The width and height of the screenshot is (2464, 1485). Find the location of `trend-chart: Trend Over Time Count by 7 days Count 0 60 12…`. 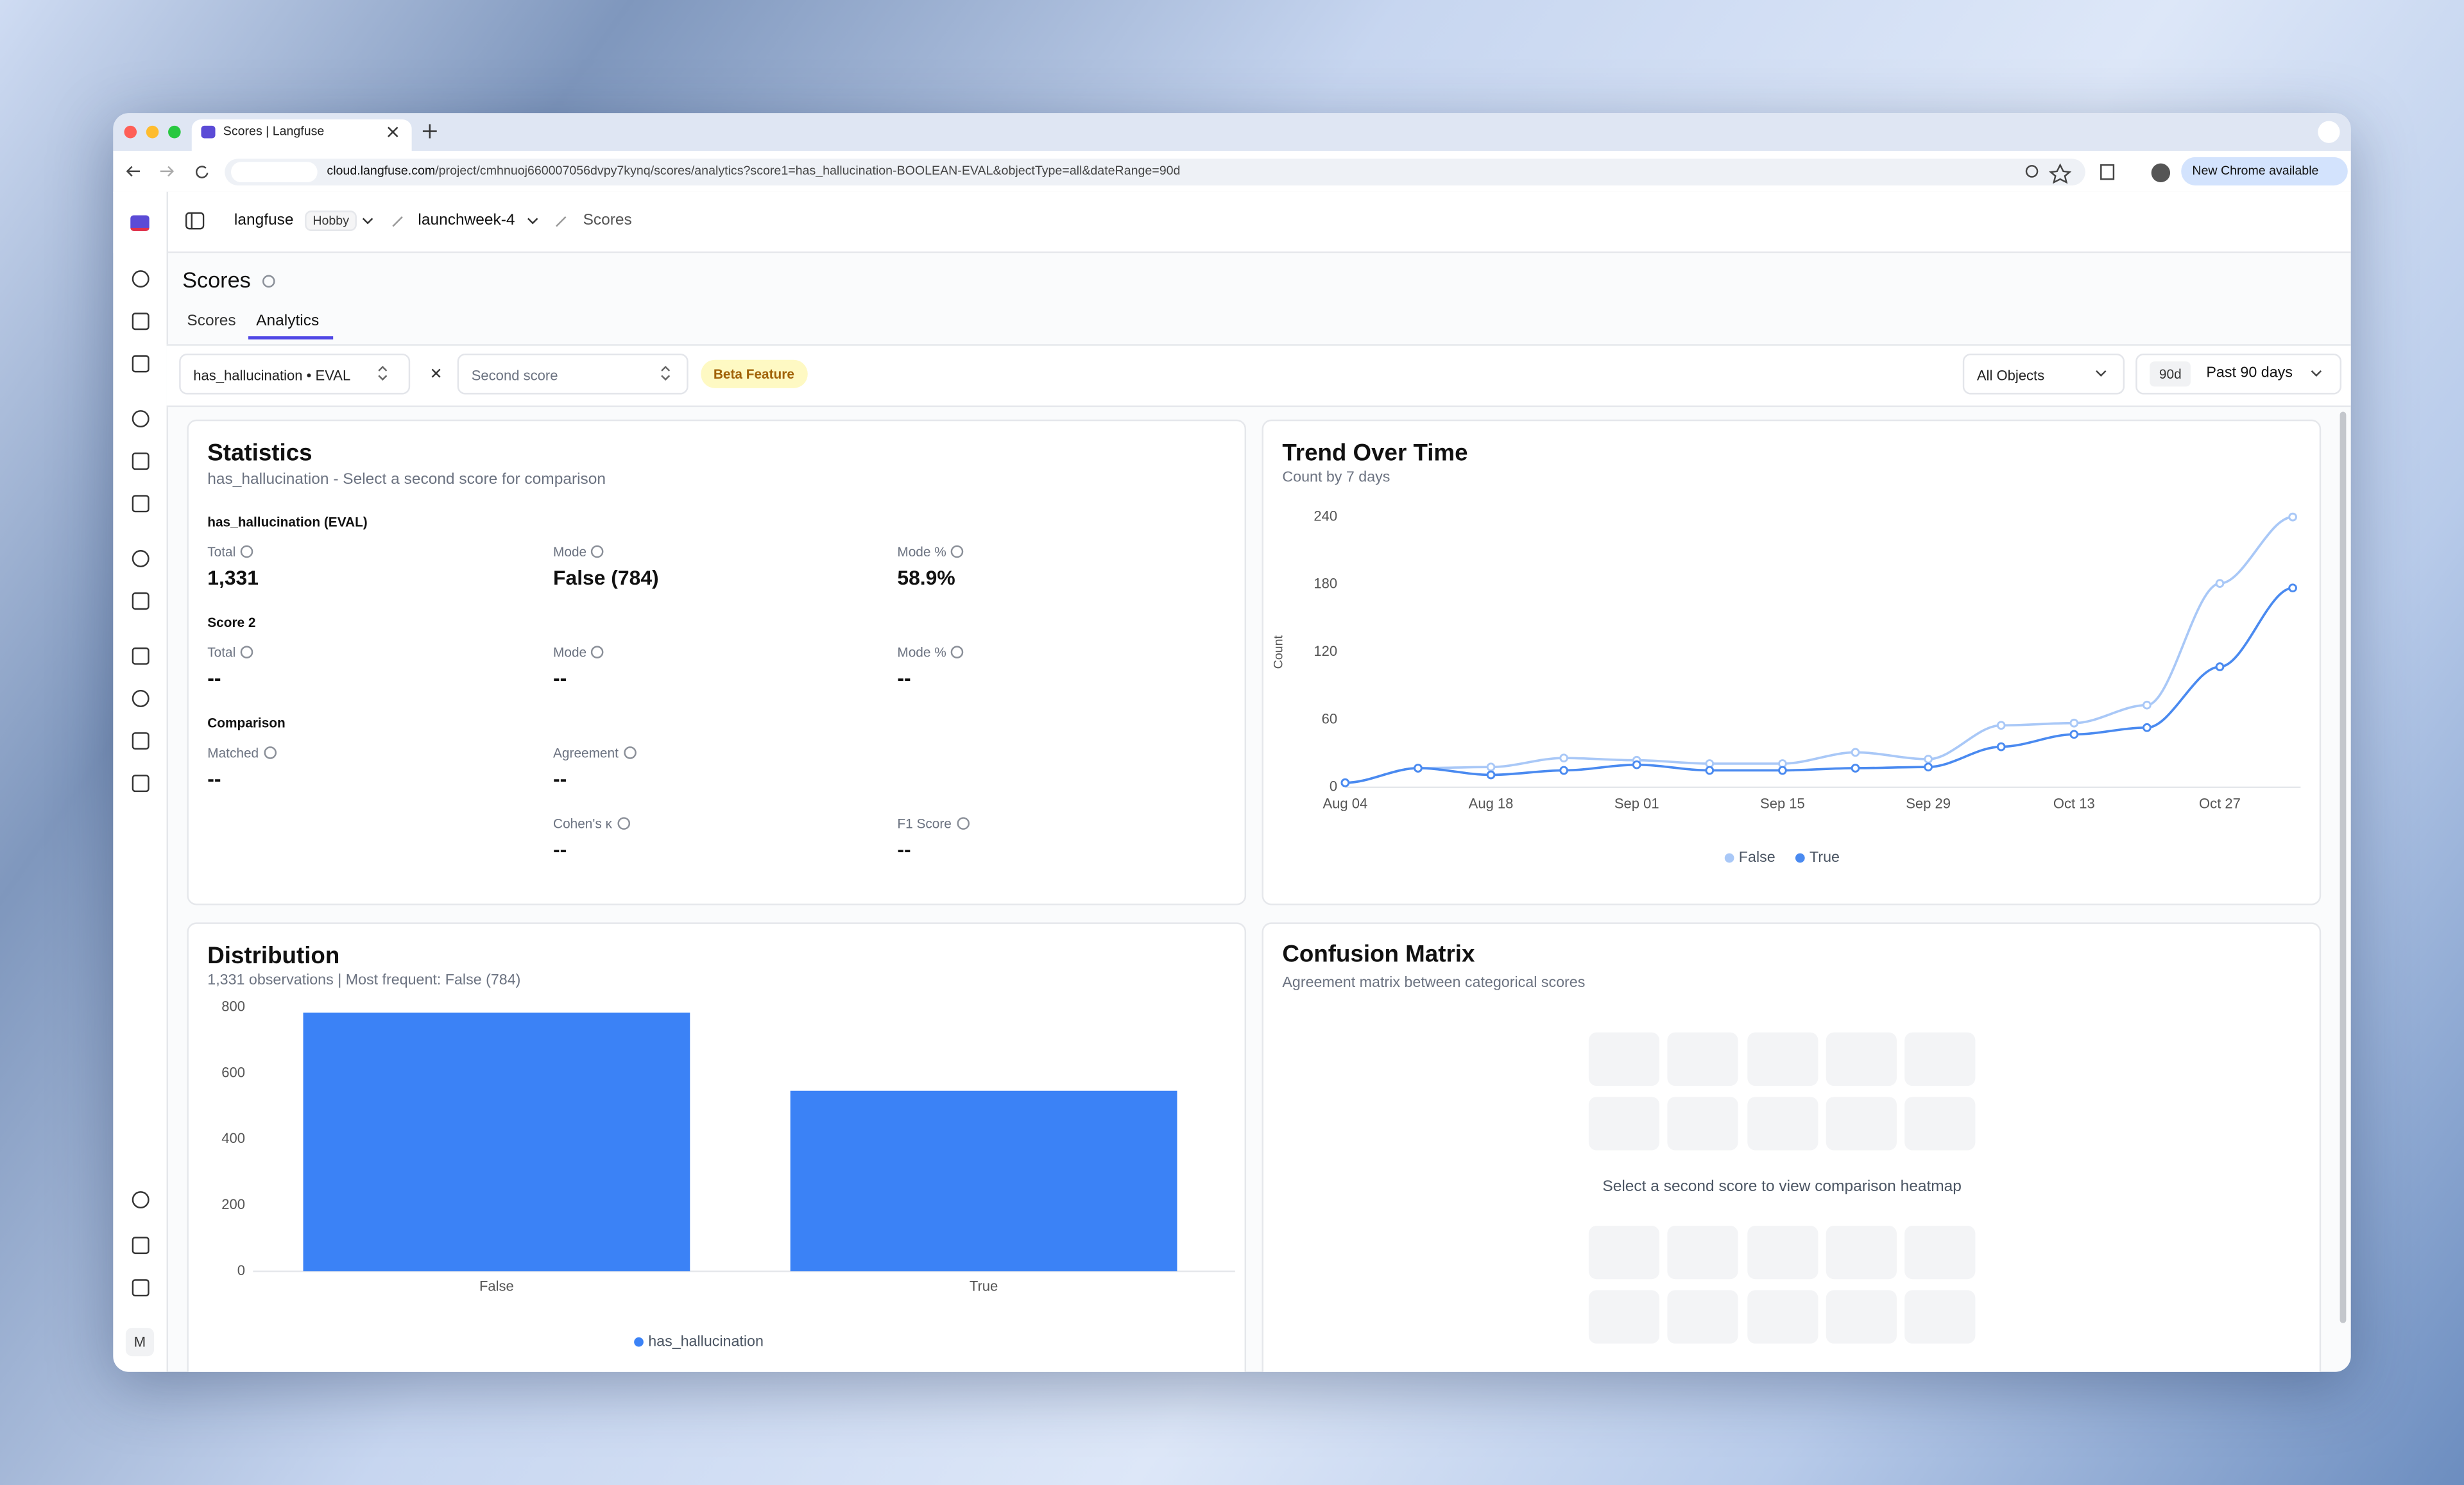

trend-chart: Trend Over Time Count by 7 days Count 0 60 12… is located at coordinates (1786, 652).